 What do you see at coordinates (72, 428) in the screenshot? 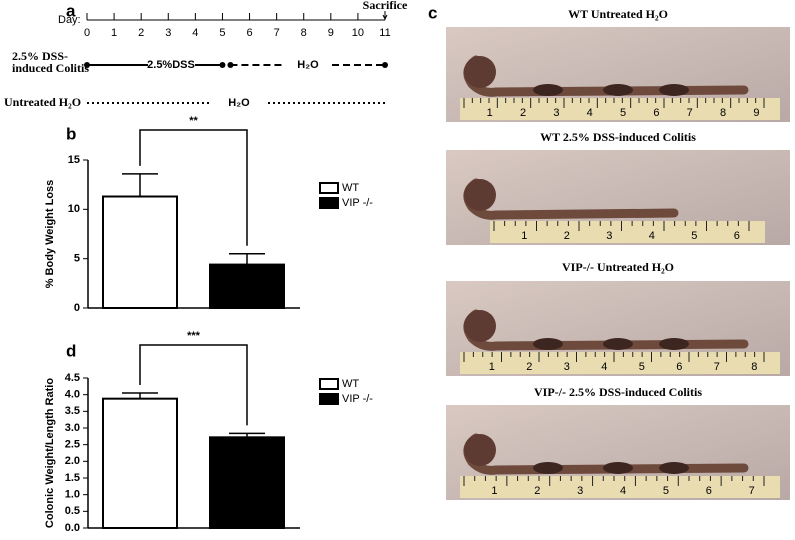
I see `y-tick-label: 3.0` at bounding box center [72, 428].